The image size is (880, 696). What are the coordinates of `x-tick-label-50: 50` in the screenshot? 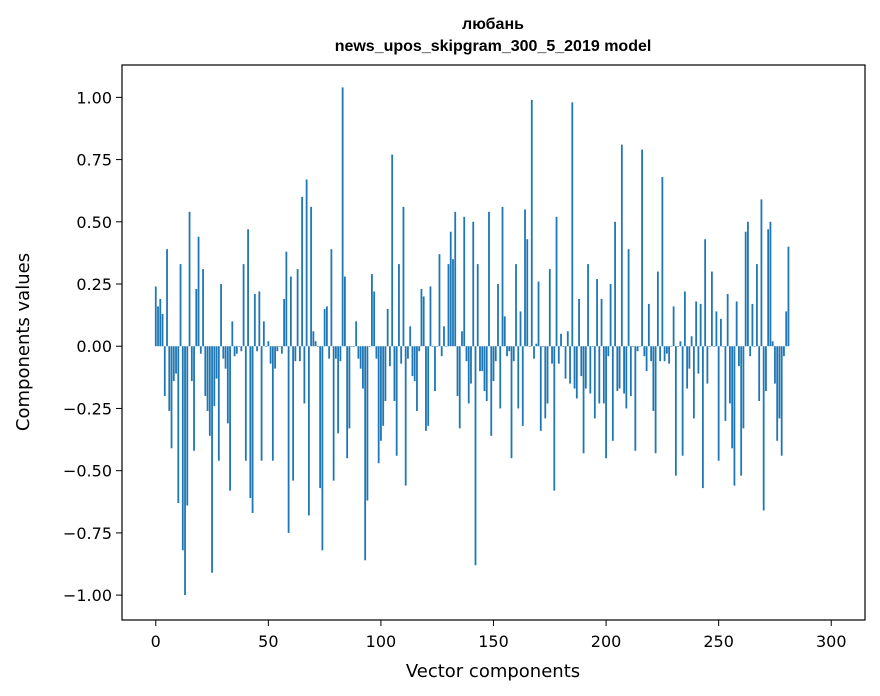 It's located at (268, 641).